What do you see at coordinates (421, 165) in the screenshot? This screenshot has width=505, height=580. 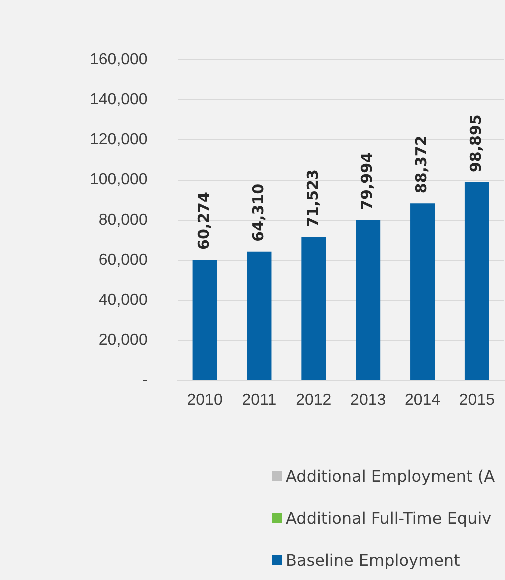 I see `data-label: 88,372` at bounding box center [421, 165].